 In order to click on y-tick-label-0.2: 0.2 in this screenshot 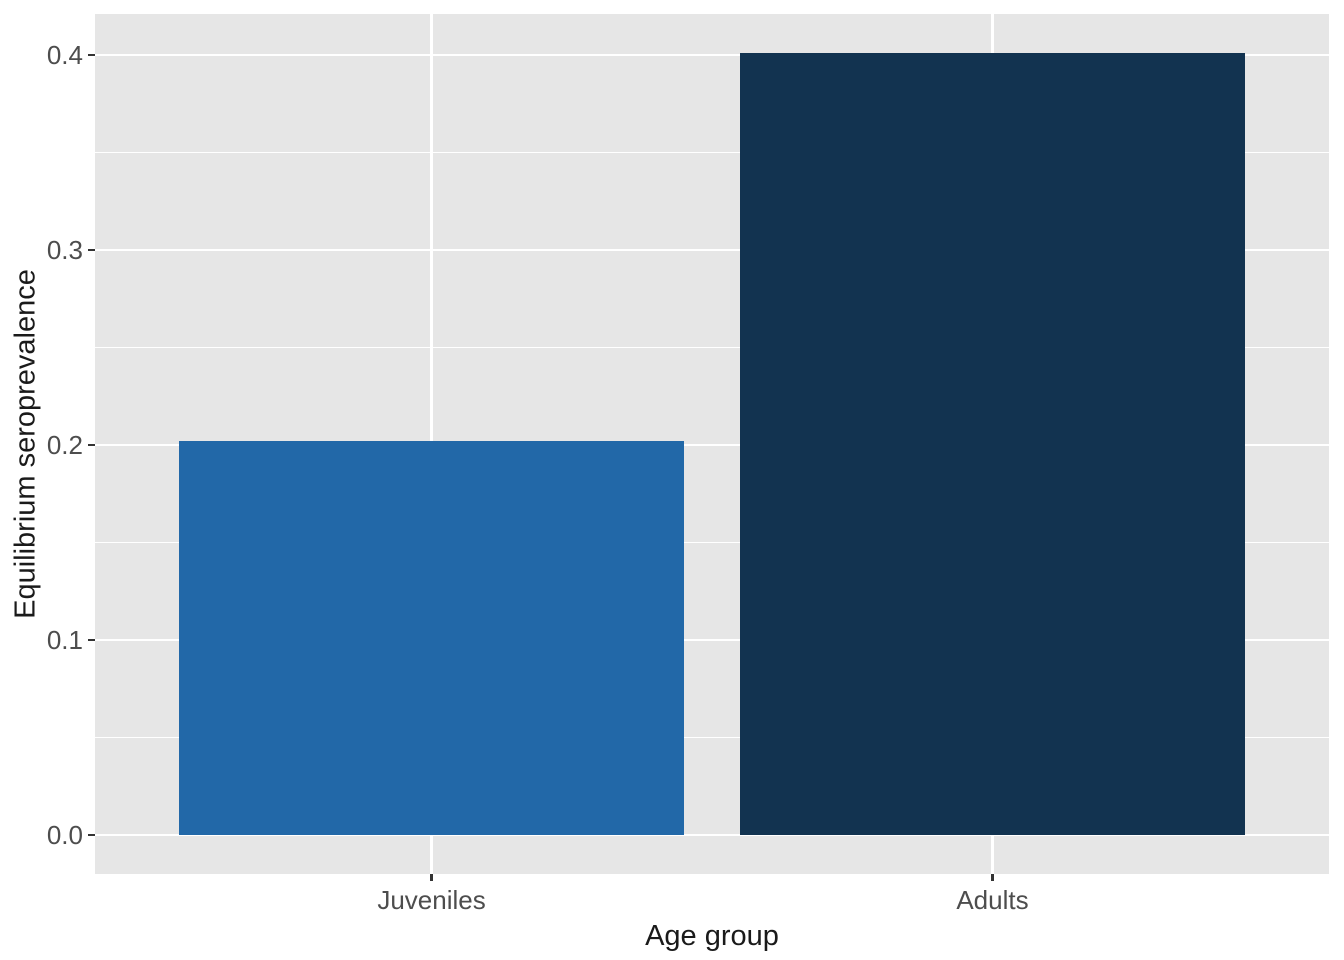, I will do `click(64, 444)`.